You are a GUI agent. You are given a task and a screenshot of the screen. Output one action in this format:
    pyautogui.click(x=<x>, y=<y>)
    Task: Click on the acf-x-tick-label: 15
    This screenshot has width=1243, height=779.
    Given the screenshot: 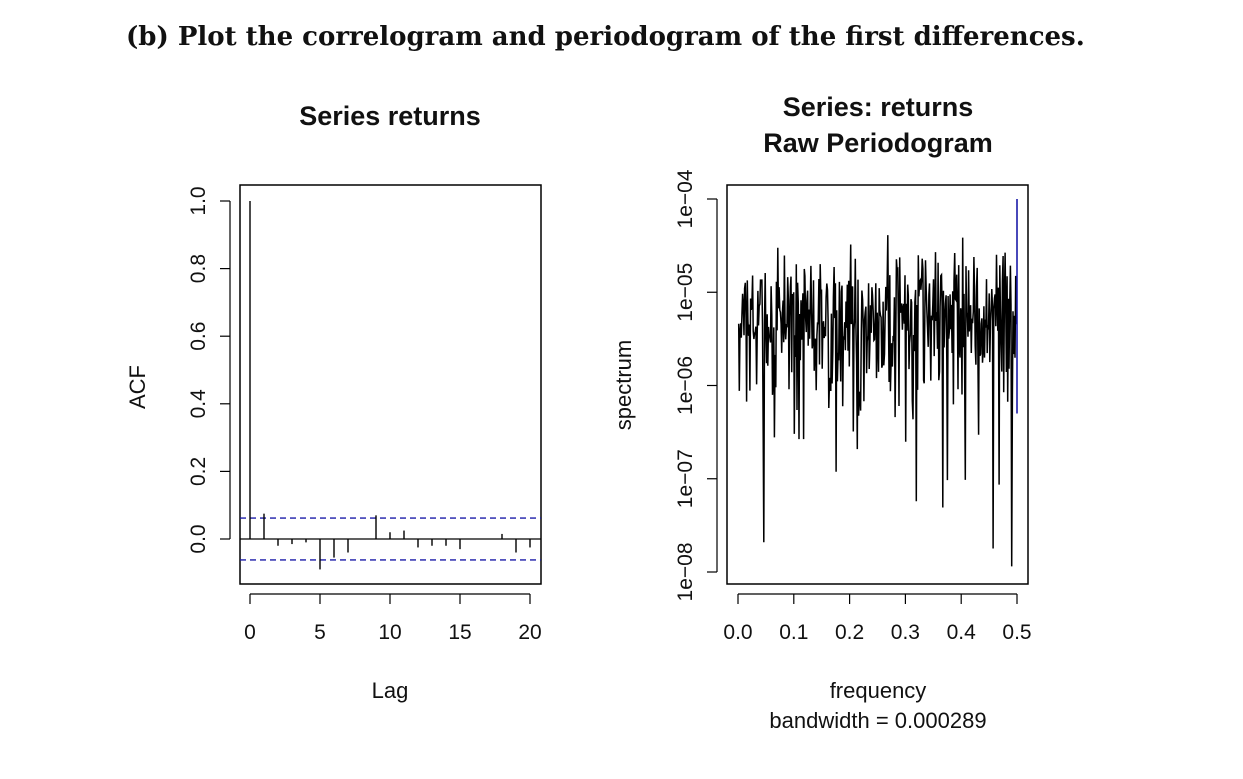 What is the action you would take?
    pyautogui.click(x=459, y=632)
    